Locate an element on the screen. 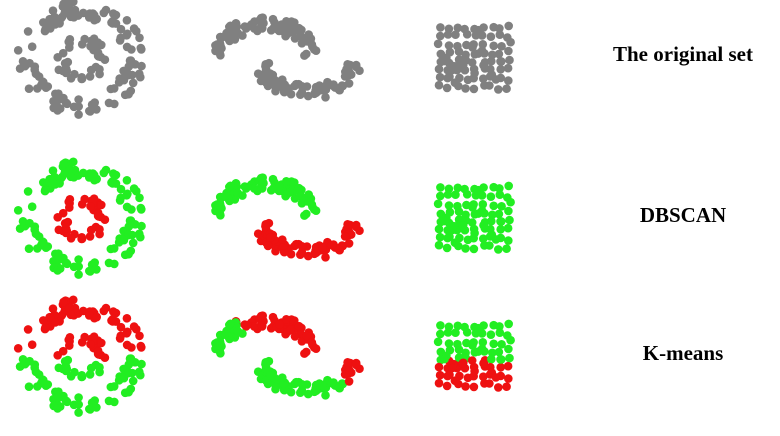 The image size is (780, 436). panel-half-moons-original is located at coordinates (287, 57).